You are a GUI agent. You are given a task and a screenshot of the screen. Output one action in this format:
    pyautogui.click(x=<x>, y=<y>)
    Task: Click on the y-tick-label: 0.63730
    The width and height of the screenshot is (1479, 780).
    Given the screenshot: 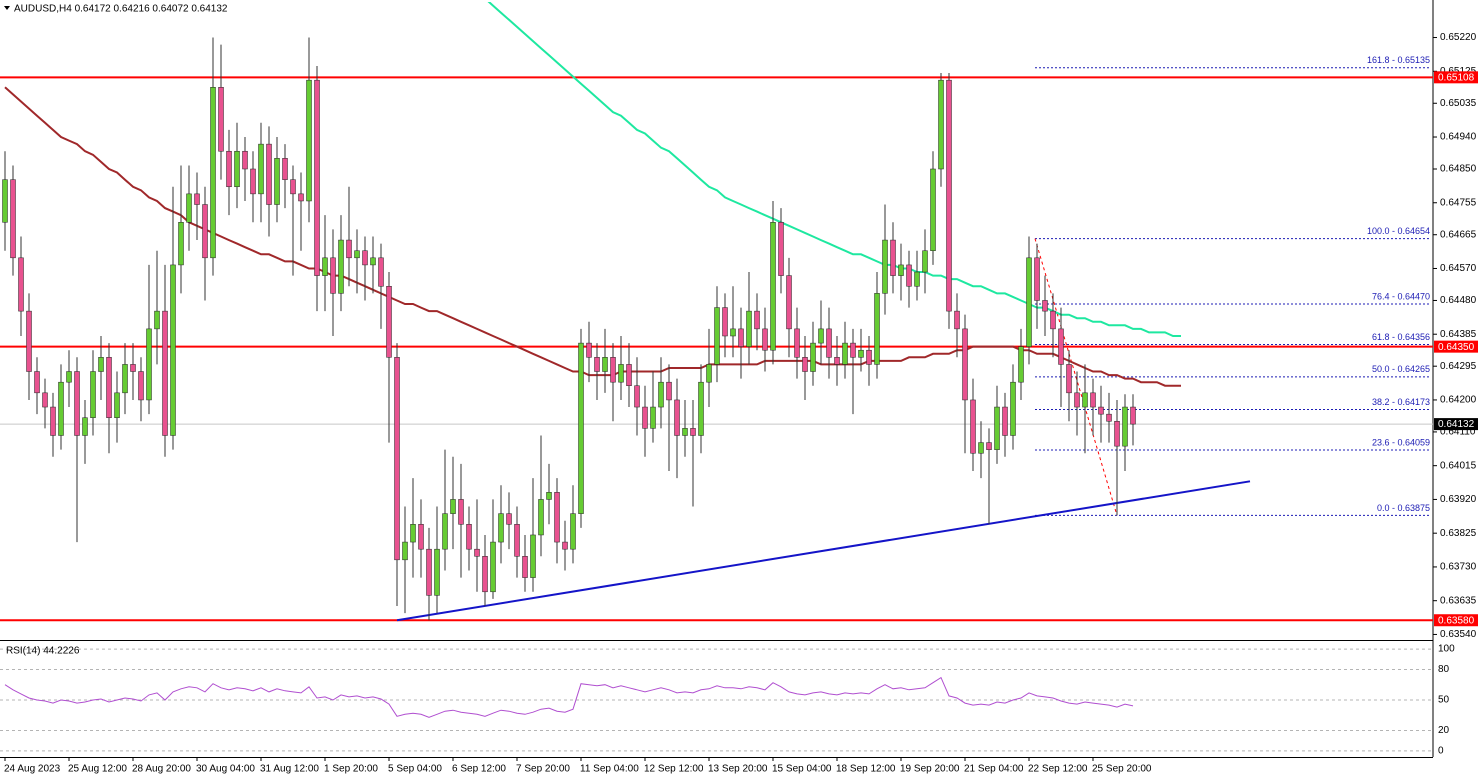 What is the action you would take?
    pyautogui.click(x=1458, y=567)
    